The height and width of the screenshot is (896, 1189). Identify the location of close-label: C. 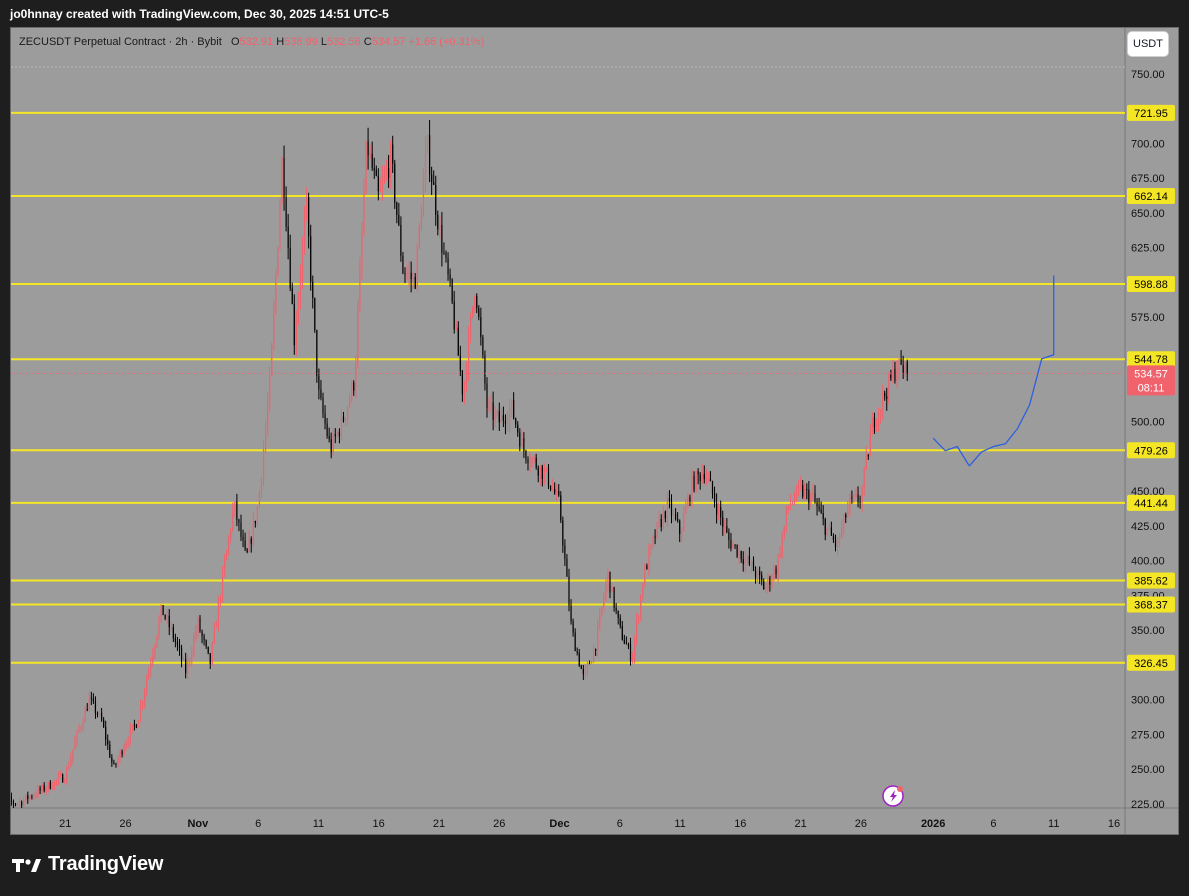
(367, 42).